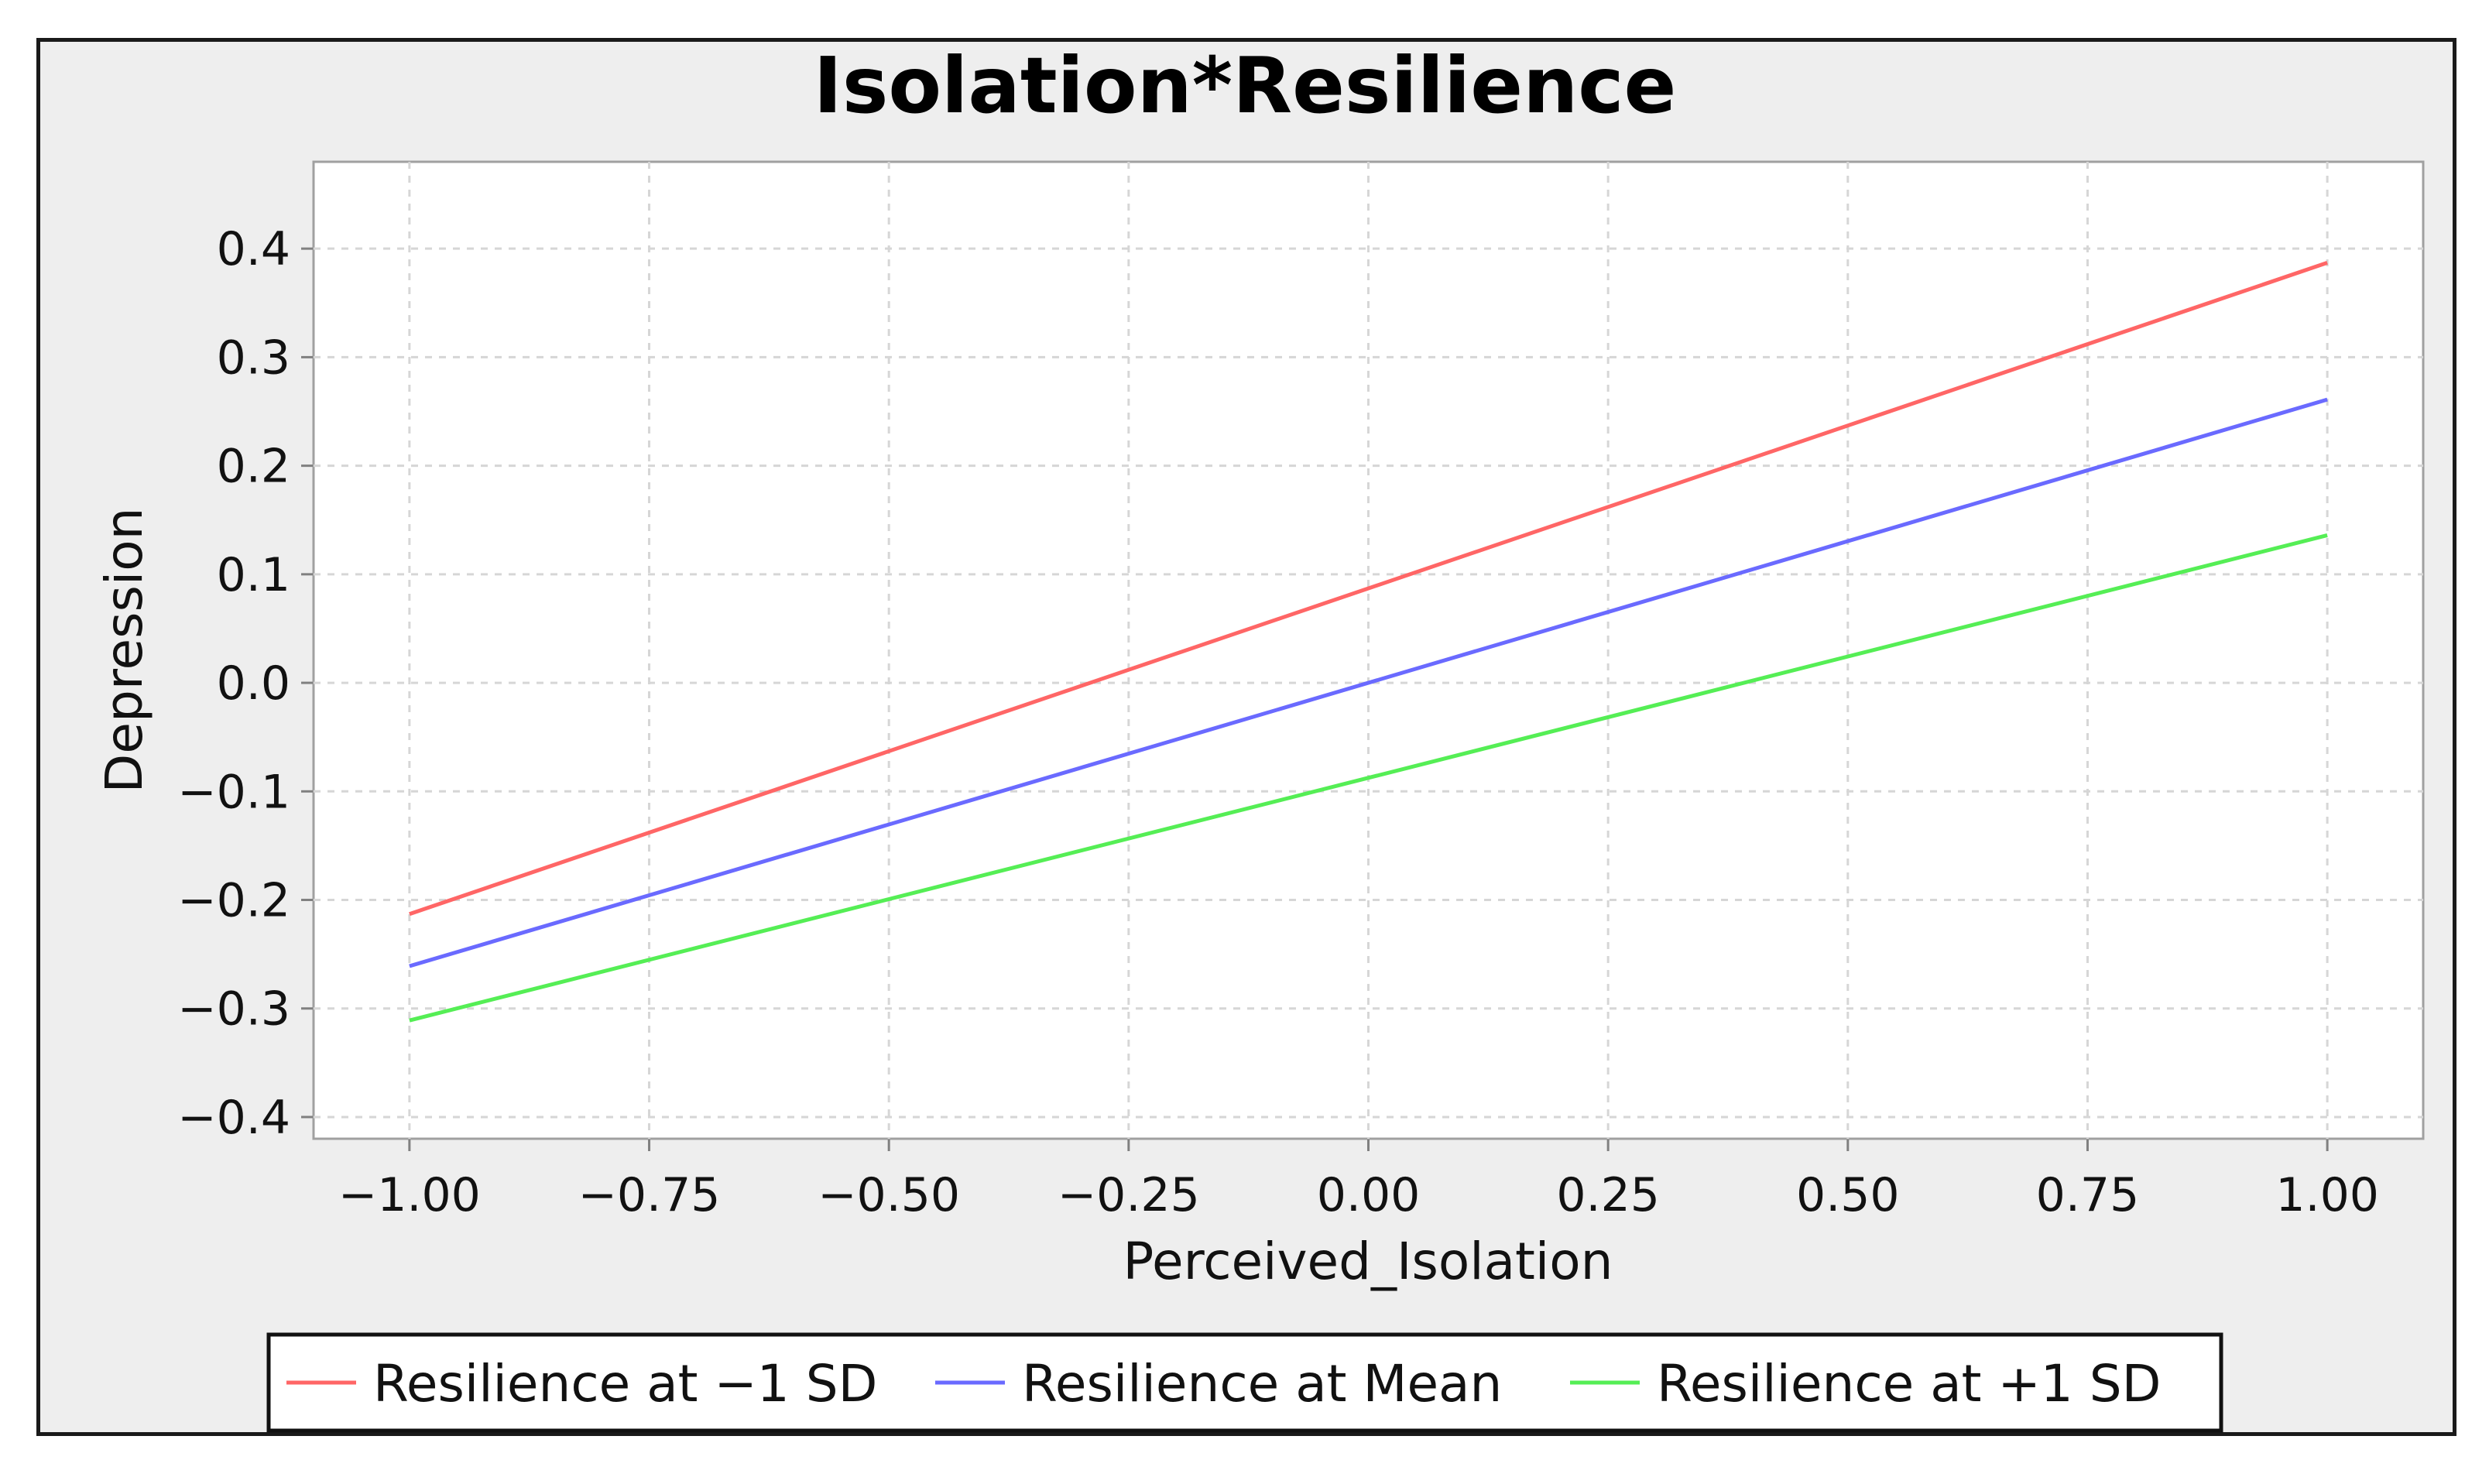 This screenshot has height=1484, width=2489. What do you see at coordinates (233, 1009) in the screenshot?
I see `y-tick-label: −0.3` at bounding box center [233, 1009].